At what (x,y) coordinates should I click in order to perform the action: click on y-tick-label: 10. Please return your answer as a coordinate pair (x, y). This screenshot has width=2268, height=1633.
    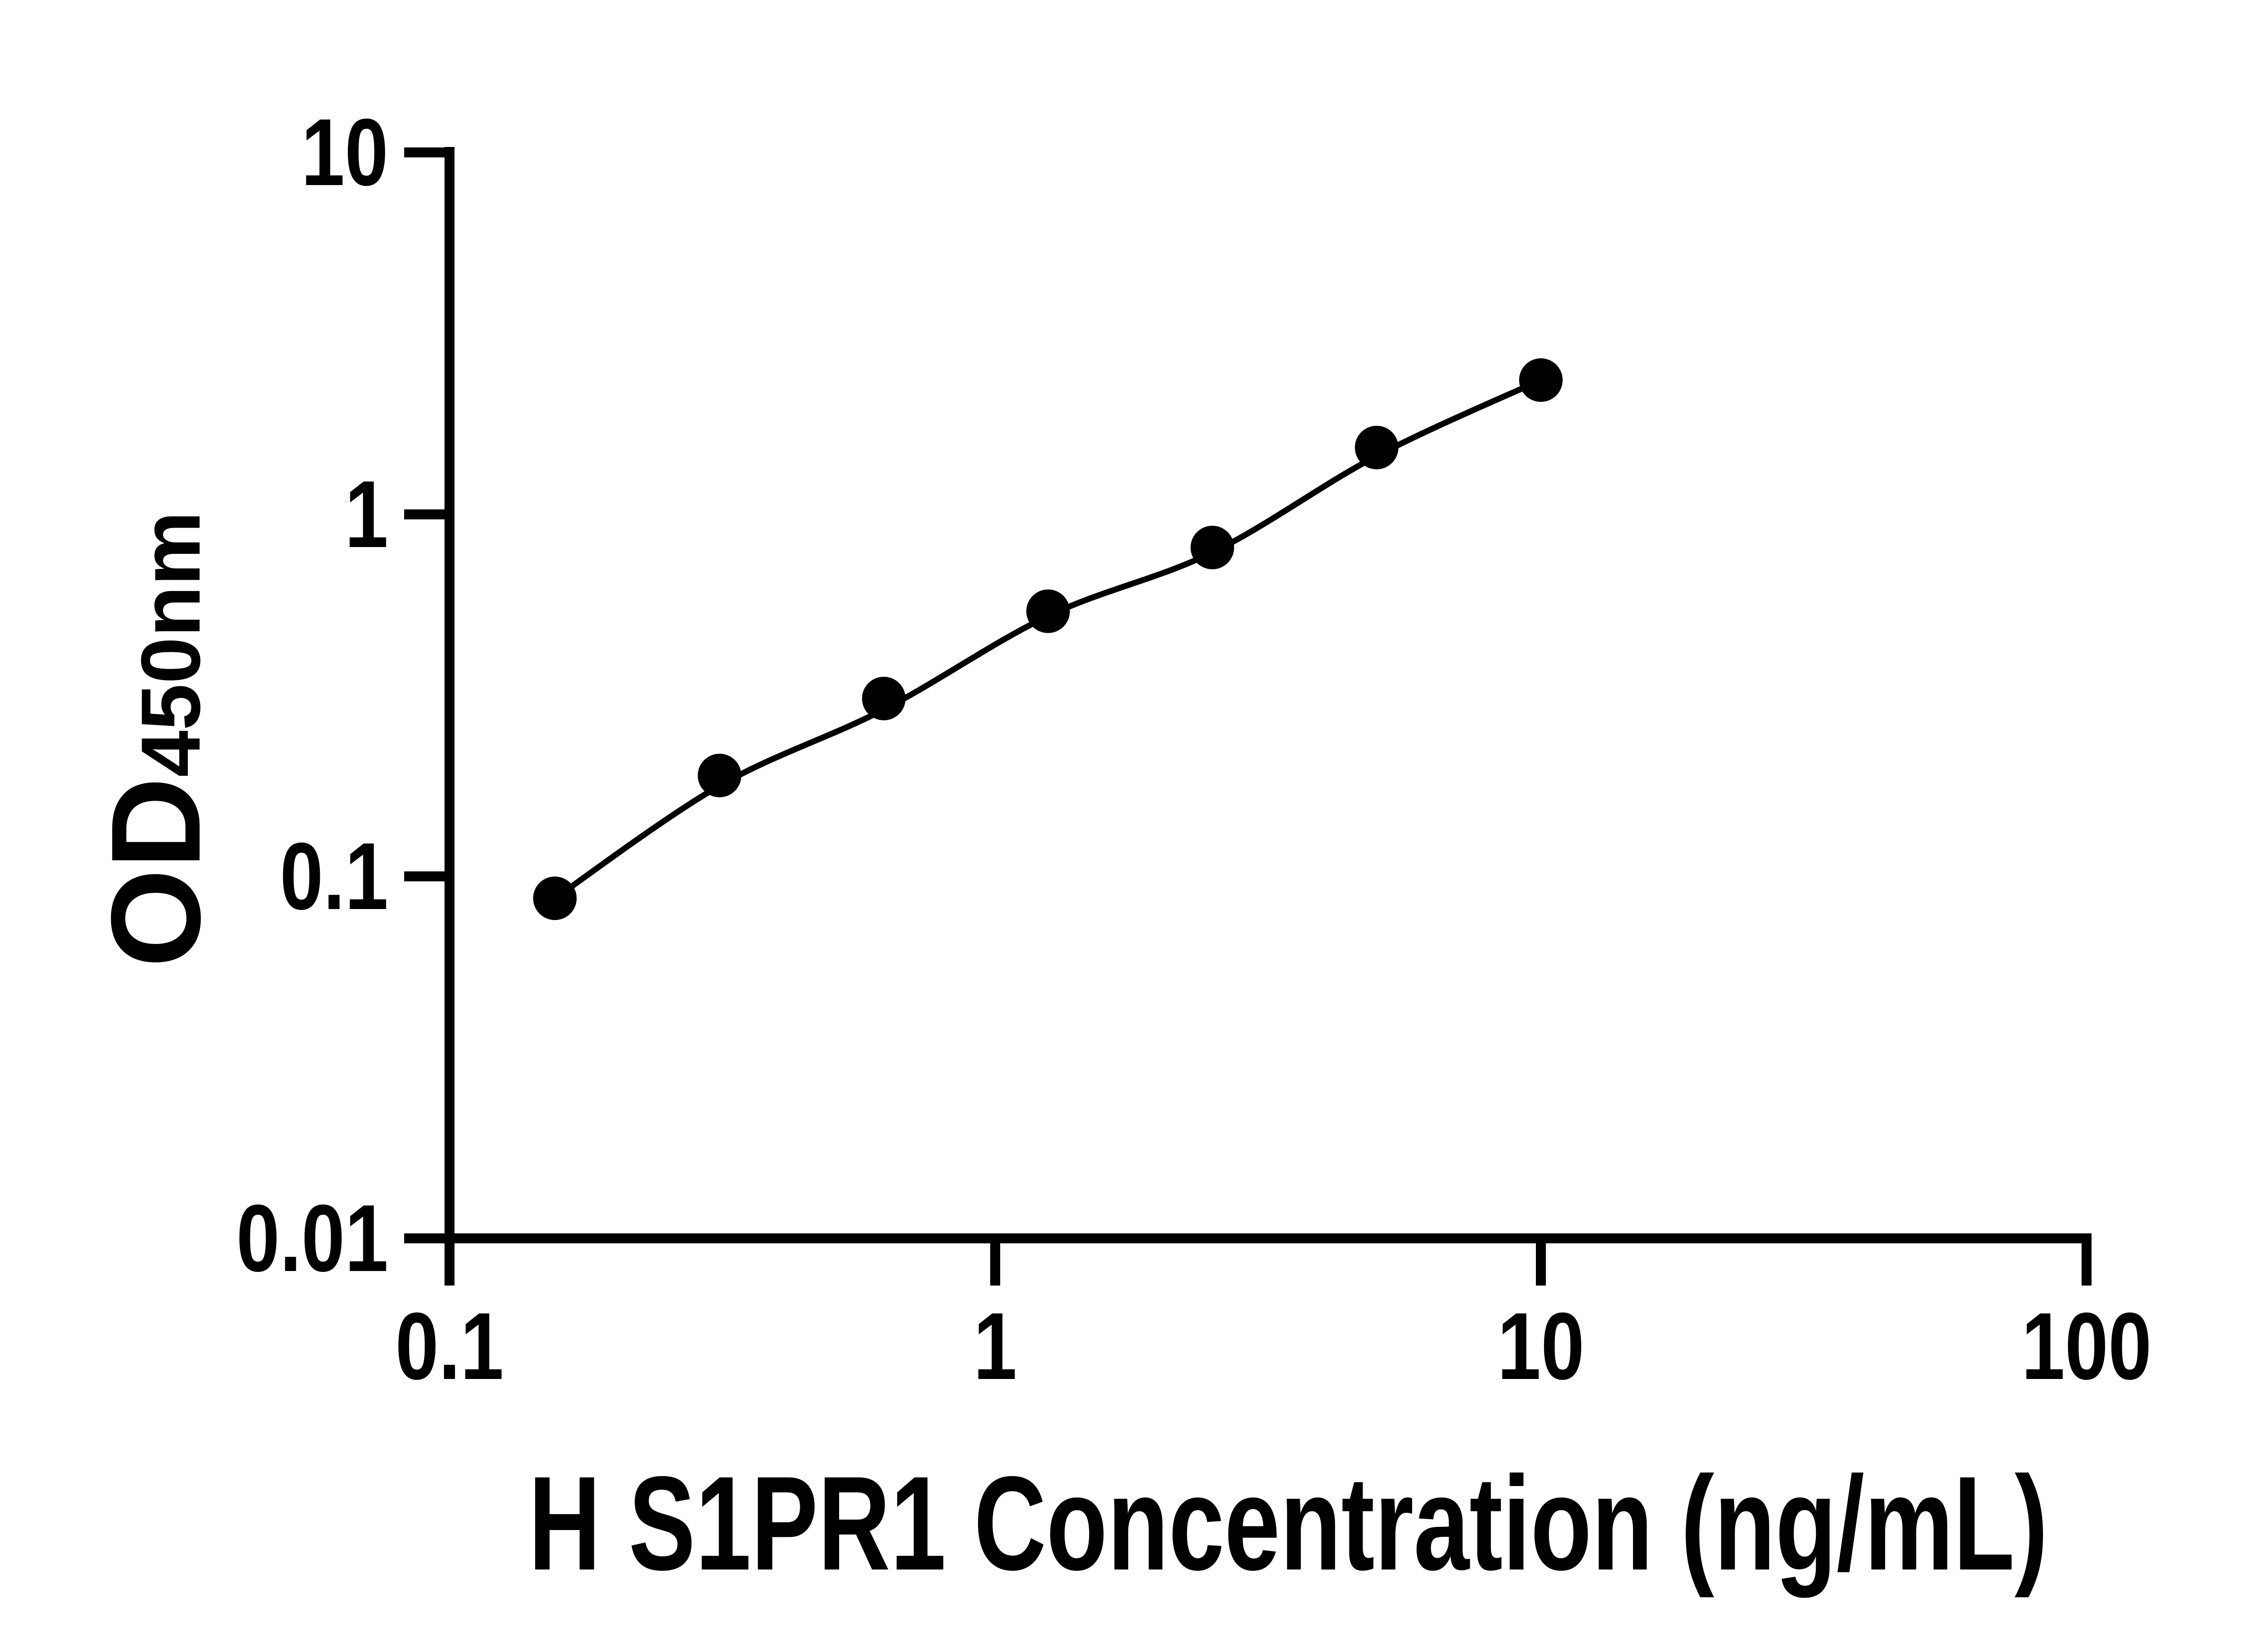
    Looking at the image, I should click on (345, 152).